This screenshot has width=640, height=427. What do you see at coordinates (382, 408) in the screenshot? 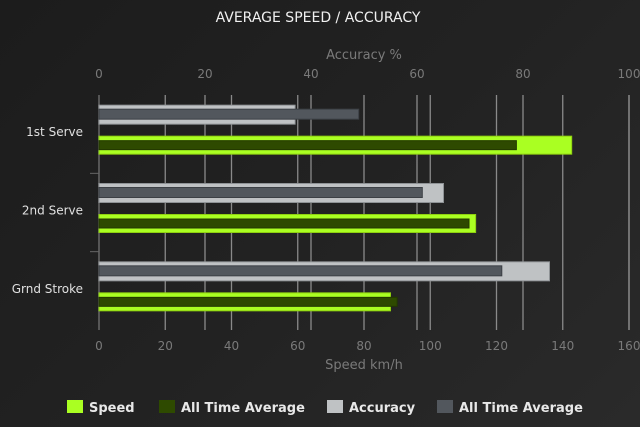
I see `legend-label: Accuracy` at bounding box center [382, 408].